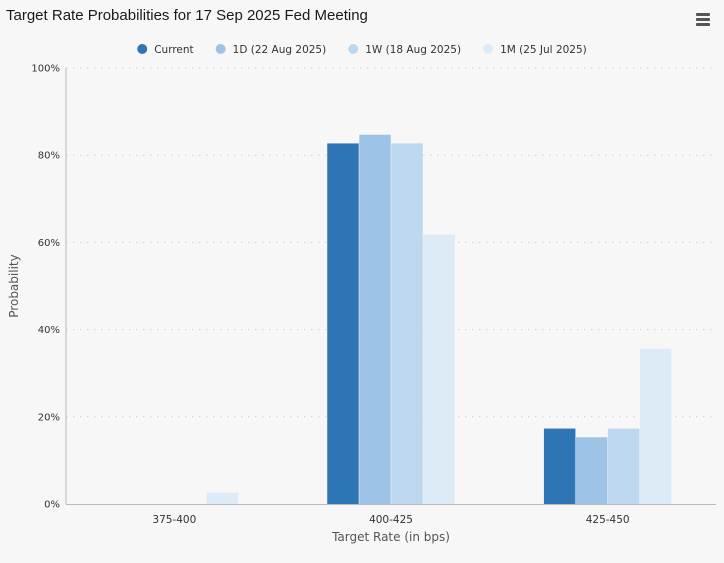  I want to click on x-tick-label: 425-450, so click(608, 520).